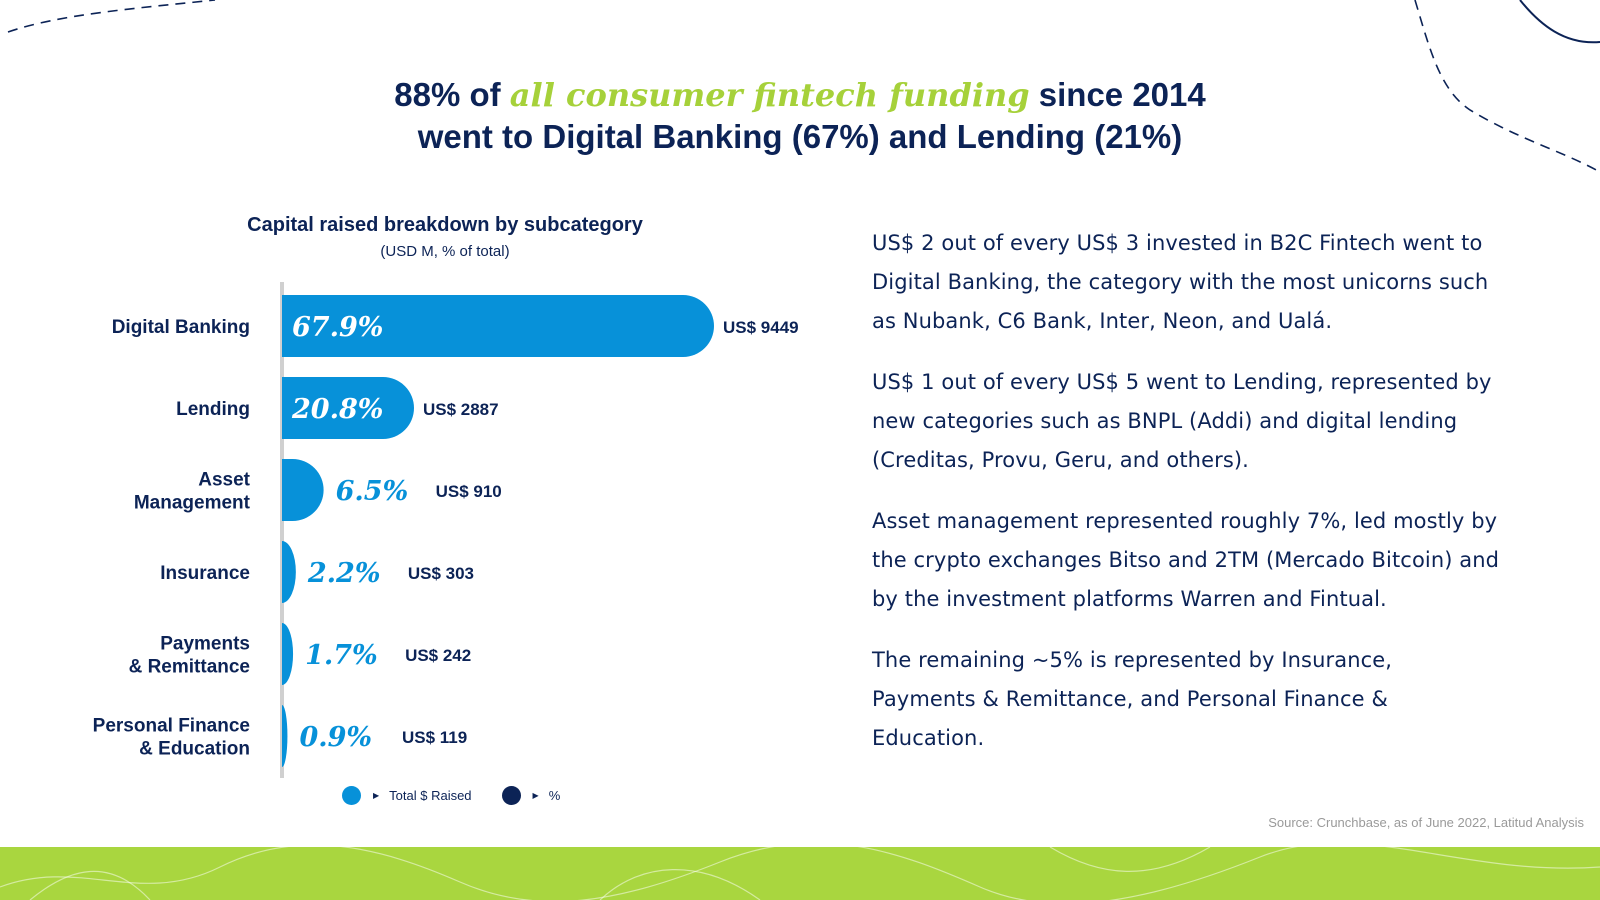  What do you see at coordinates (372, 491) in the screenshot?
I see `percent-label: 6.5%` at bounding box center [372, 491].